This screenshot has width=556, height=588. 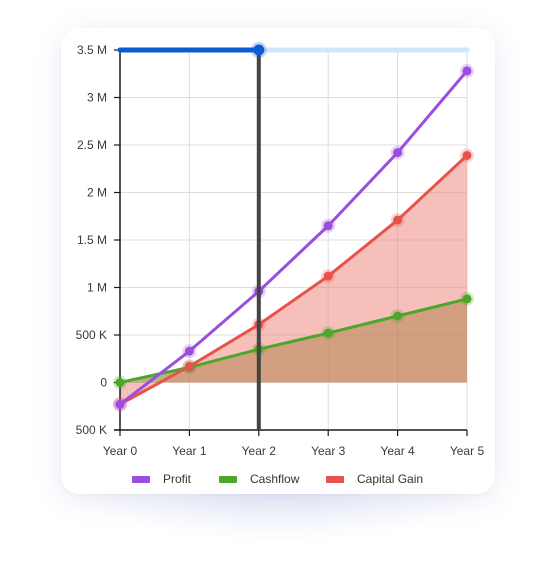 I want to click on x-tick-label: Year 1, so click(x=189, y=451).